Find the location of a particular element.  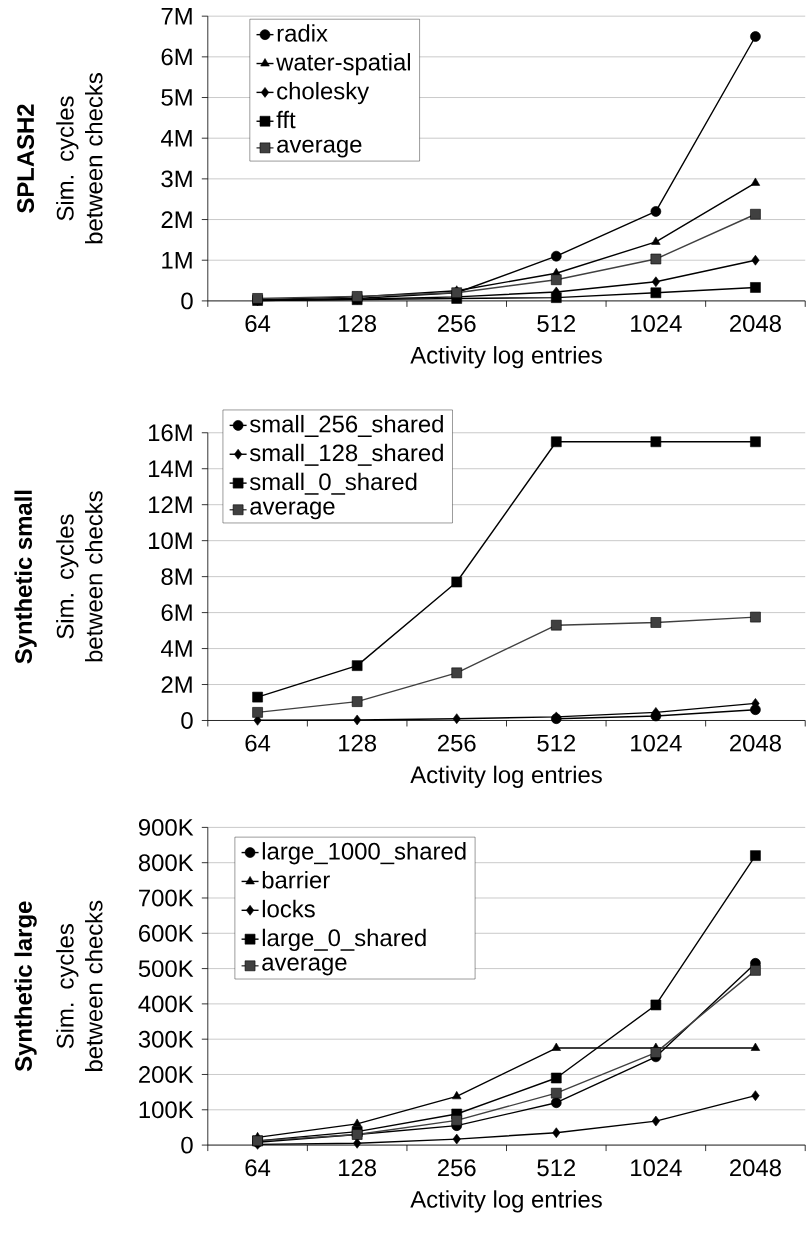

y-tick-label: 500K is located at coordinates (166, 969).